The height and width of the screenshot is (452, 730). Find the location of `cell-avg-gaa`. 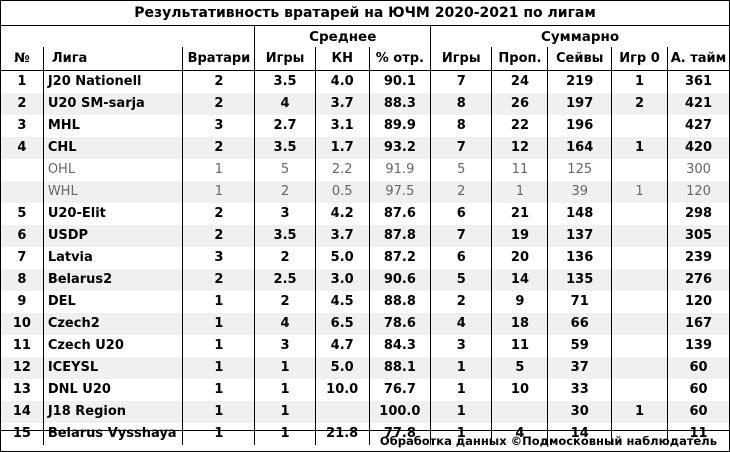

cell-avg-gaa is located at coordinates (342, 411).